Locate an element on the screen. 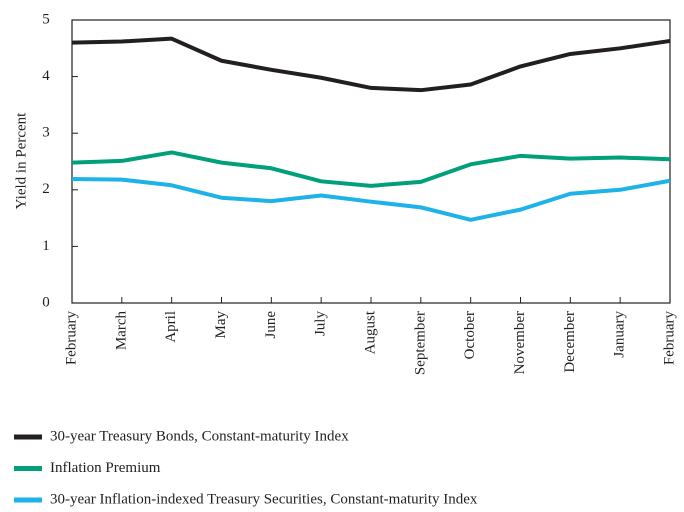 The width and height of the screenshot is (684, 512). x-tick-label: December is located at coordinates (570, 342).